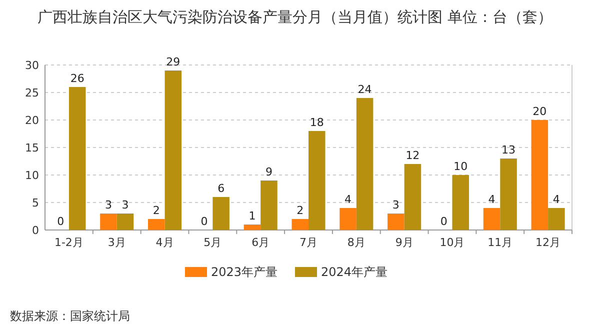  I want to click on x-tick-label: 6月, so click(261, 242).